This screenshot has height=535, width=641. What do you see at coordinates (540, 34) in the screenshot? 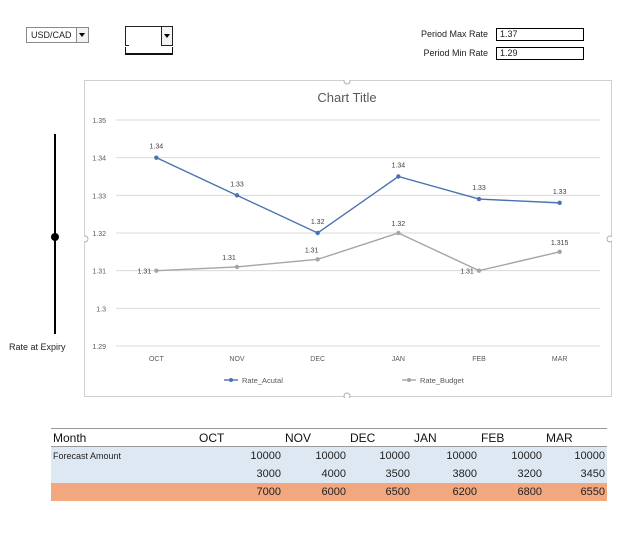
I see `period-max-field: 1.37` at bounding box center [540, 34].